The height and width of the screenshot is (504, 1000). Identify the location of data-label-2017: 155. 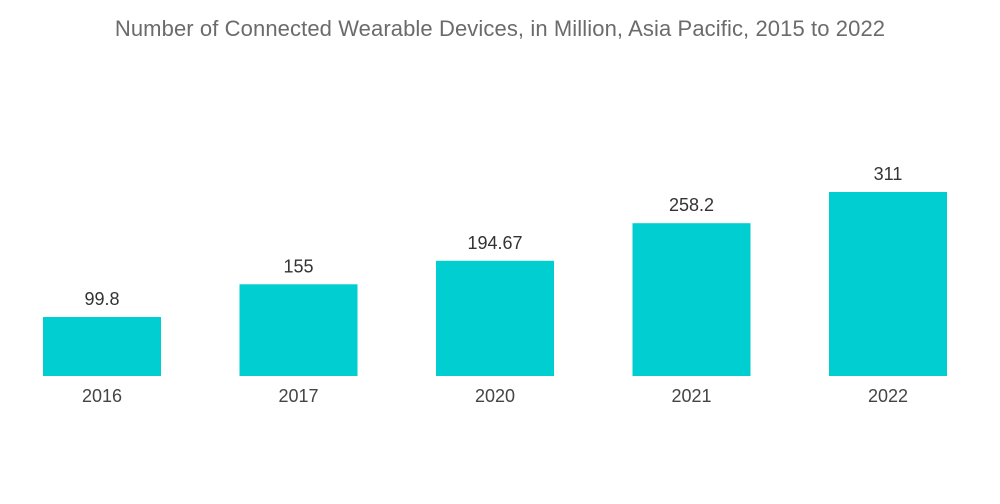
(298, 266).